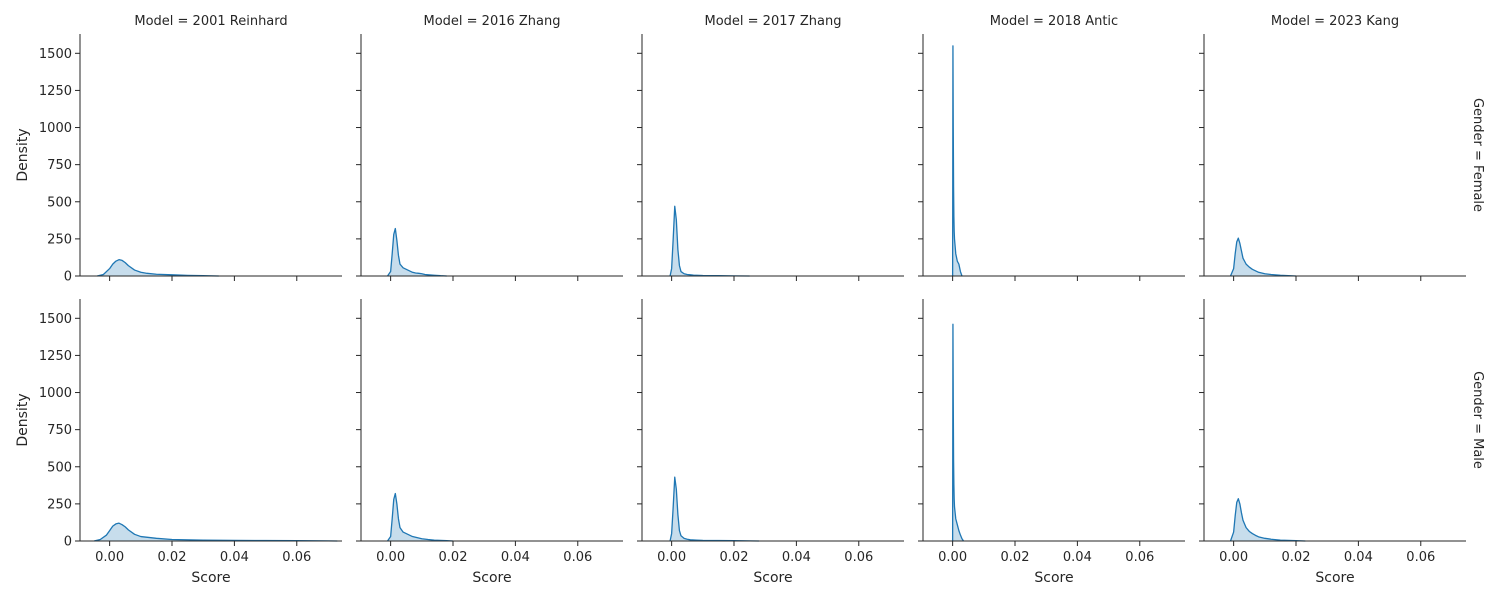  Describe the element at coordinates (1477, 420) in the screenshot. I see `row-facet-title: Gender = Male` at that location.